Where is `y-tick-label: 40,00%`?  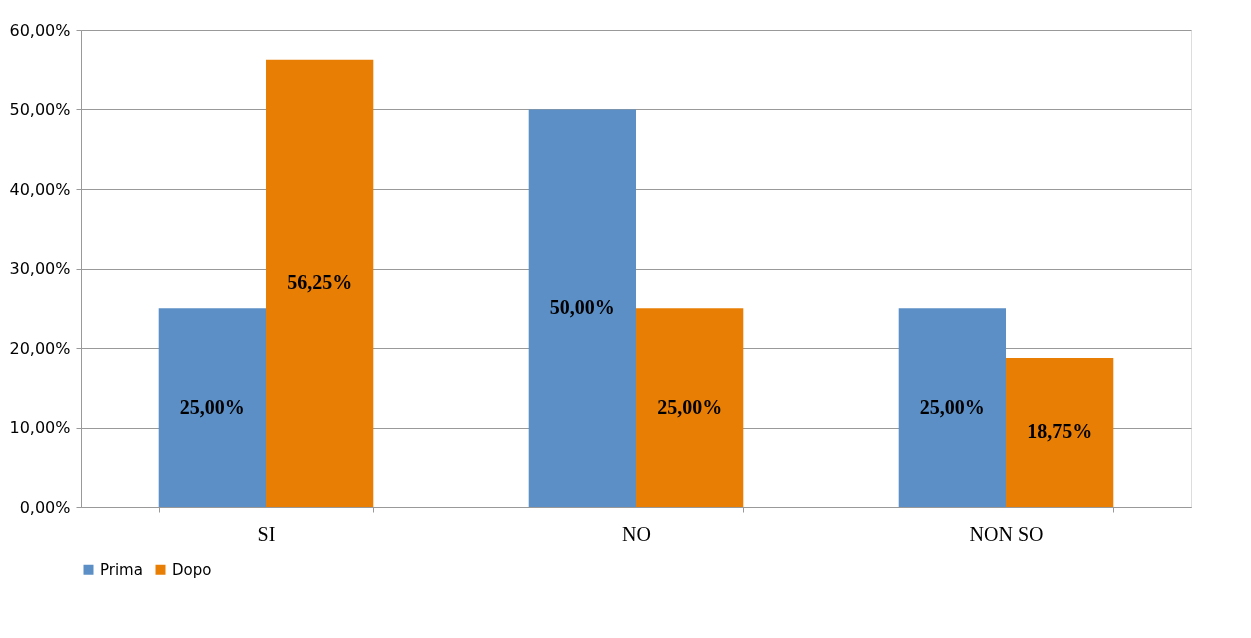
y-tick-label: 40,00% is located at coordinates (40, 189).